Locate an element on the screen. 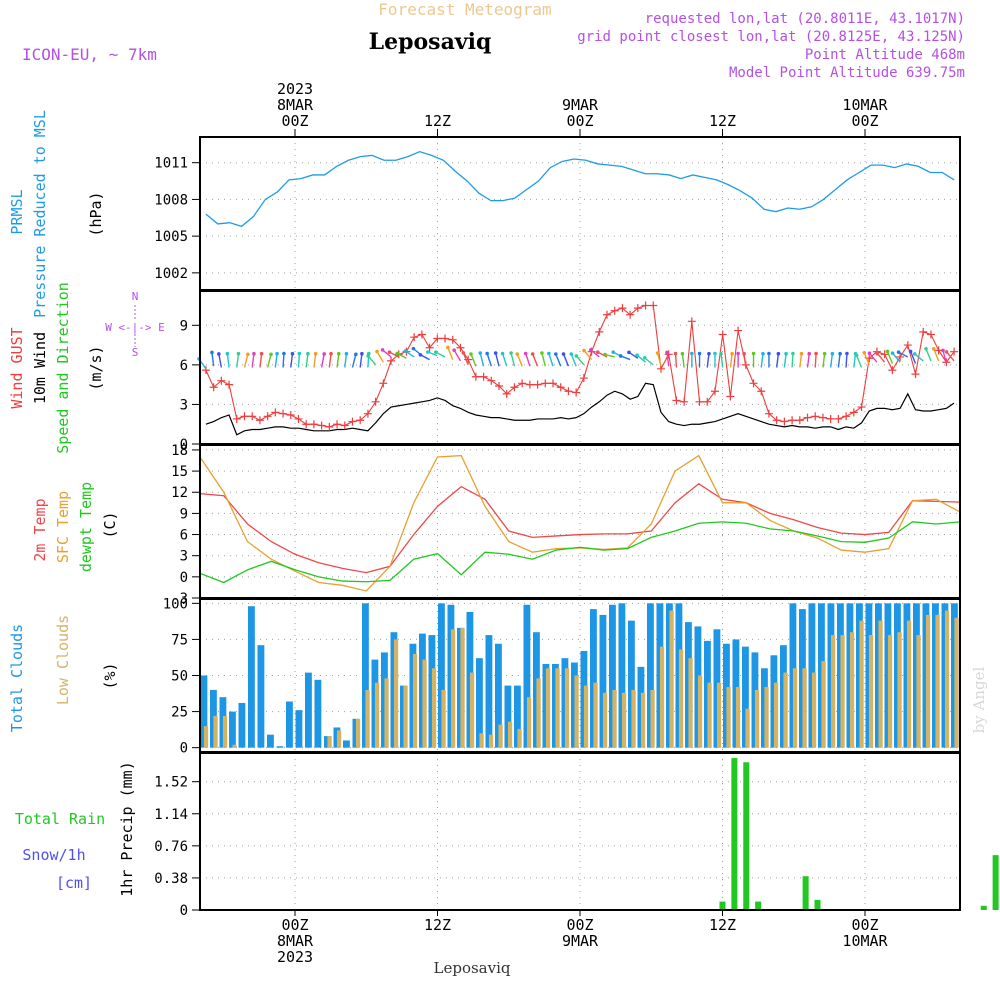  y-tick-label: 9 is located at coordinates (184, 514).